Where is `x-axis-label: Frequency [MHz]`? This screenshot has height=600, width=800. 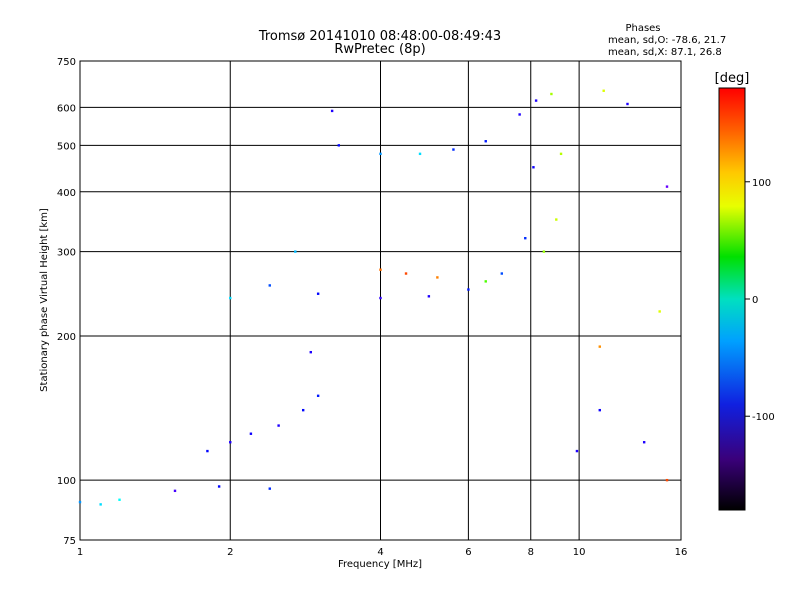
x-axis-label: Frequency [MHz] is located at coordinates (380, 564).